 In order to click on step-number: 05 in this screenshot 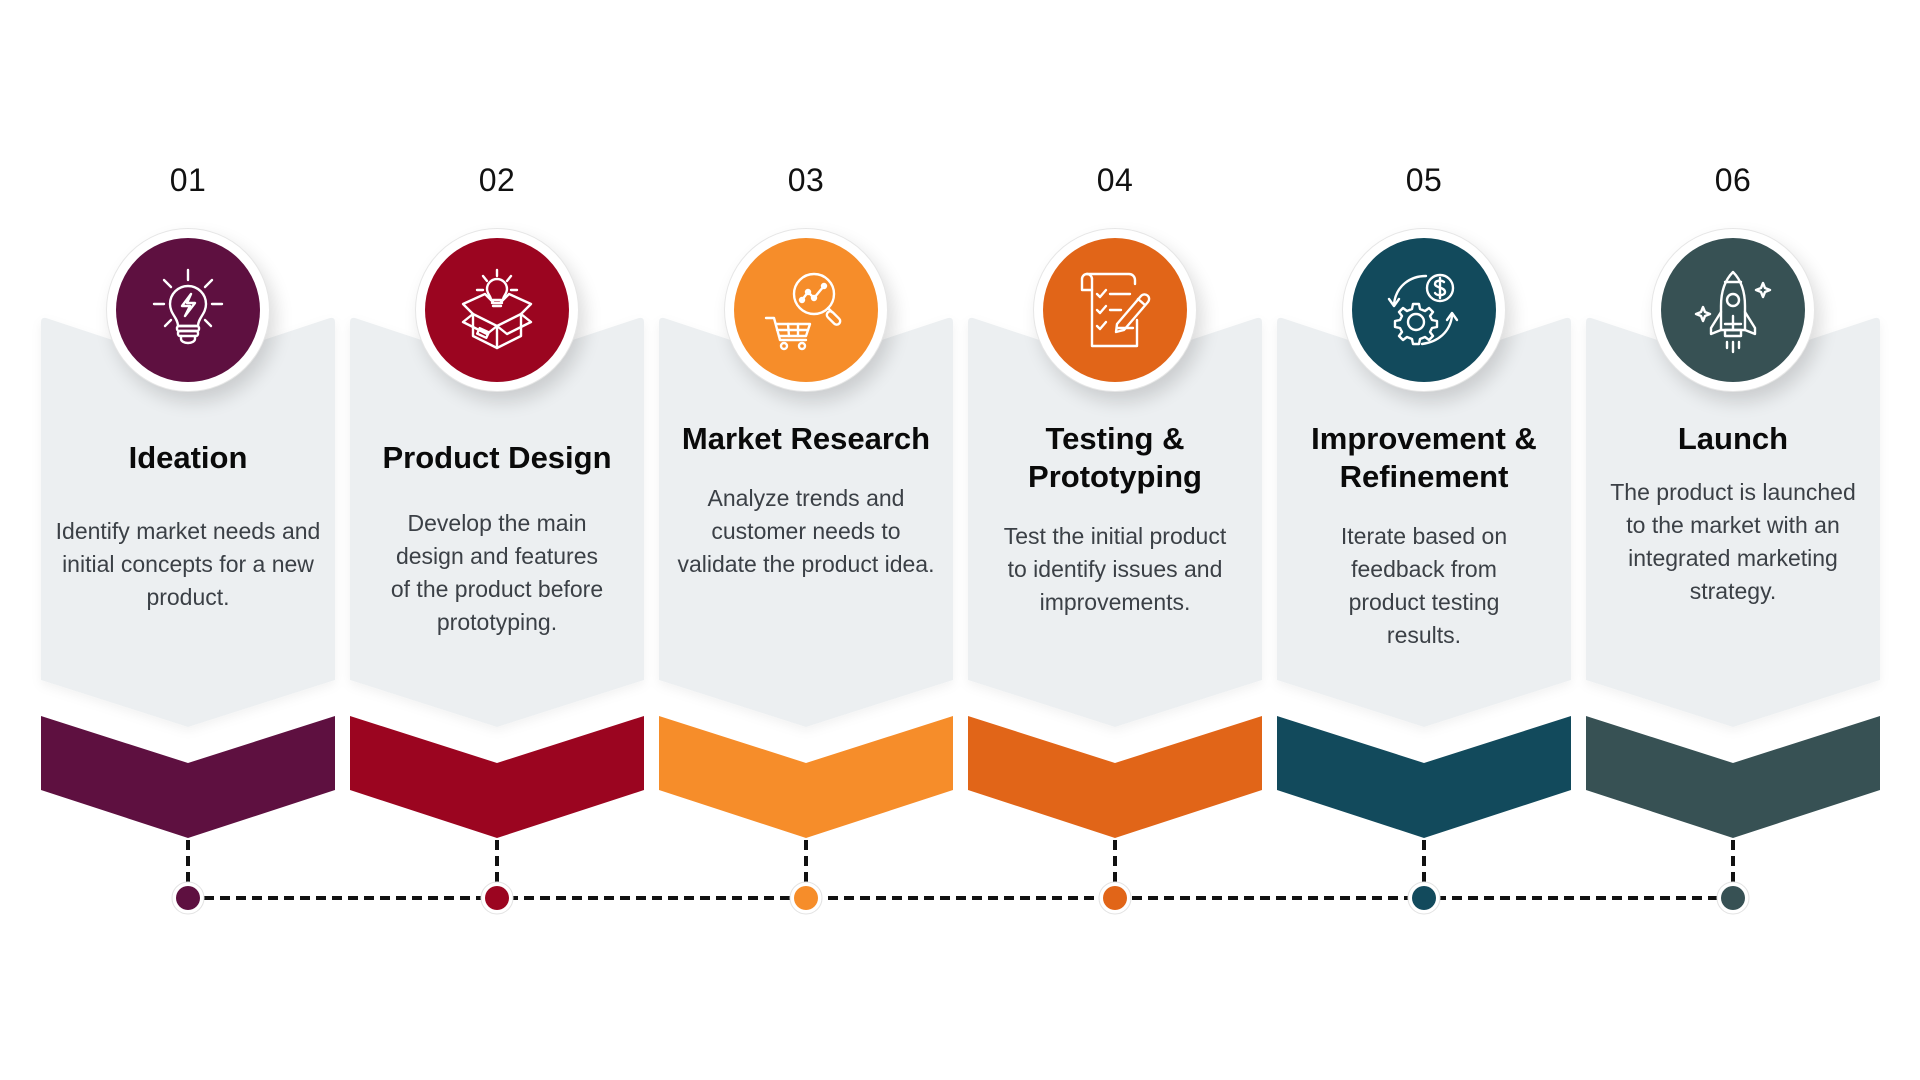, I will do `click(1424, 180)`.